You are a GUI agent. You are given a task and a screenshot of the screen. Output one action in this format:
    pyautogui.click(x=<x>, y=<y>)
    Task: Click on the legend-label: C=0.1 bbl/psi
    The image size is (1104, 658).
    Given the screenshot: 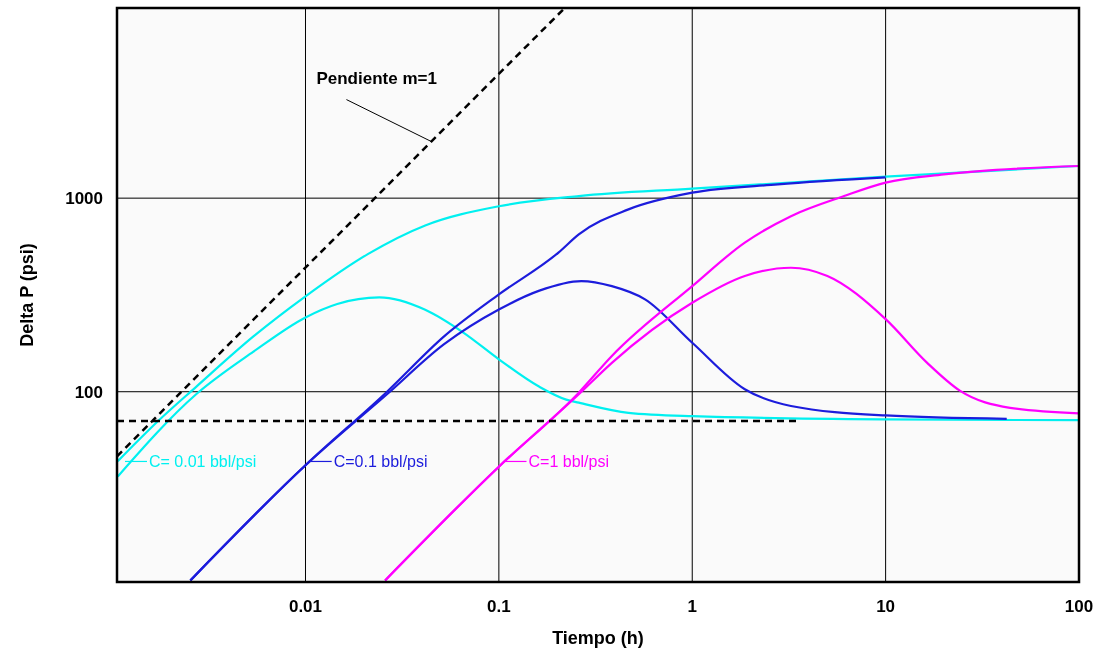 What is the action you would take?
    pyautogui.click(x=380, y=462)
    